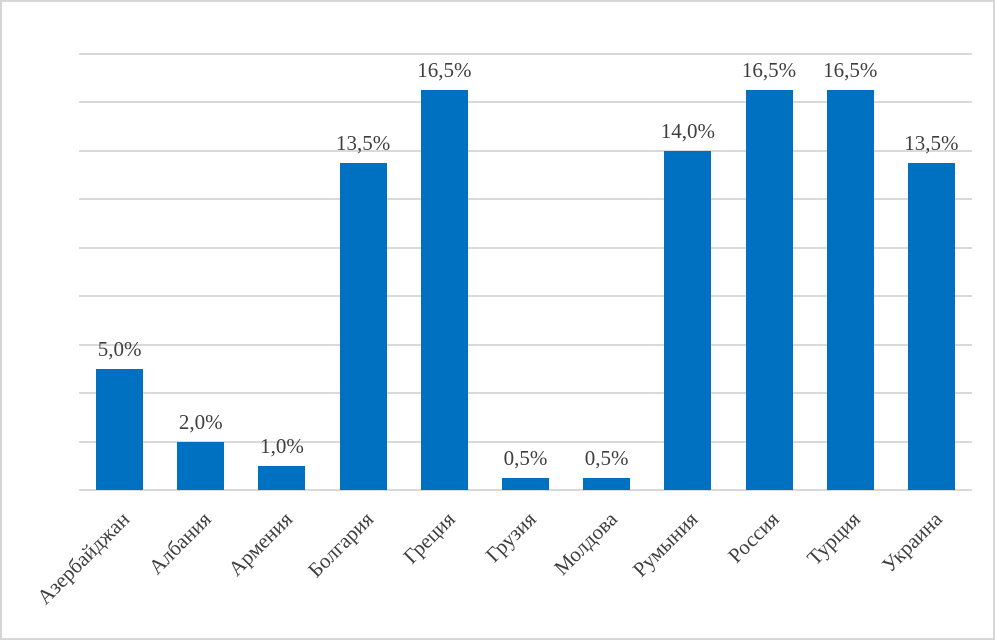 Image resolution: width=995 pixels, height=640 pixels. Describe the element at coordinates (119, 348) in the screenshot. I see `bar-value-label: 5,0%` at that location.